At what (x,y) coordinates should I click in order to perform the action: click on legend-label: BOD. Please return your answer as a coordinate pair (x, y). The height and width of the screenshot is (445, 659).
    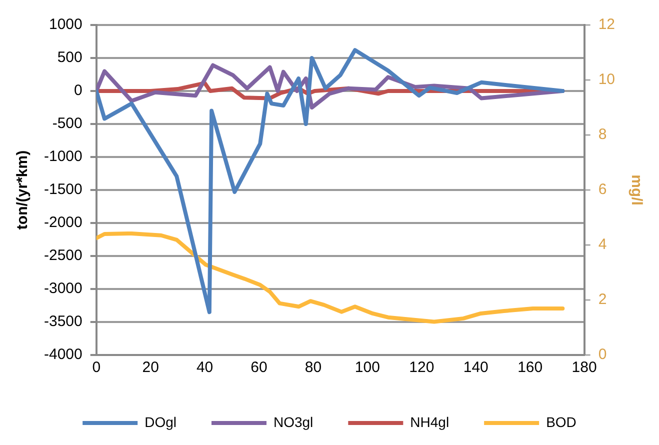
    Looking at the image, I should click on (561, 422).